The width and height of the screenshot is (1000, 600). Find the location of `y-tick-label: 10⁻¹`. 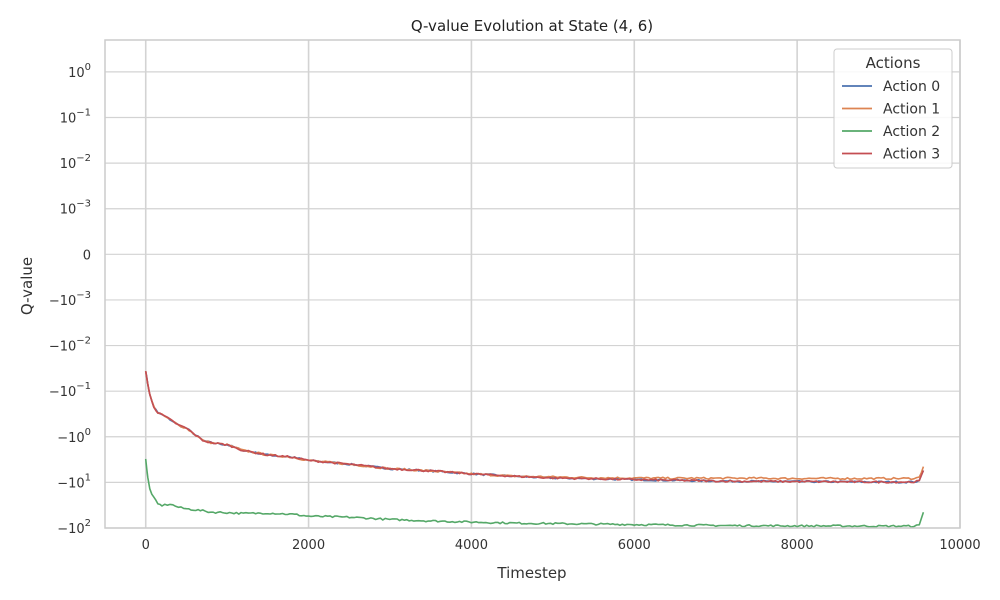

y-tick-label: 10⁻¹ is located at coordinates (75, 116).